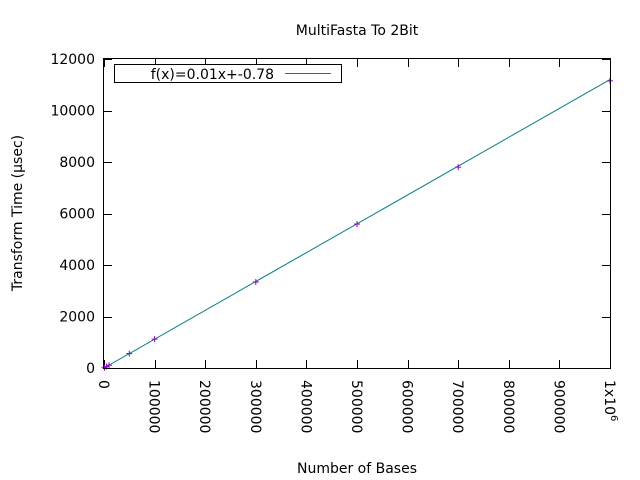 This screenshot has width=640, height=480. I want to click on legend: f(x)=0.01x+-0.78, so click(228, 73).